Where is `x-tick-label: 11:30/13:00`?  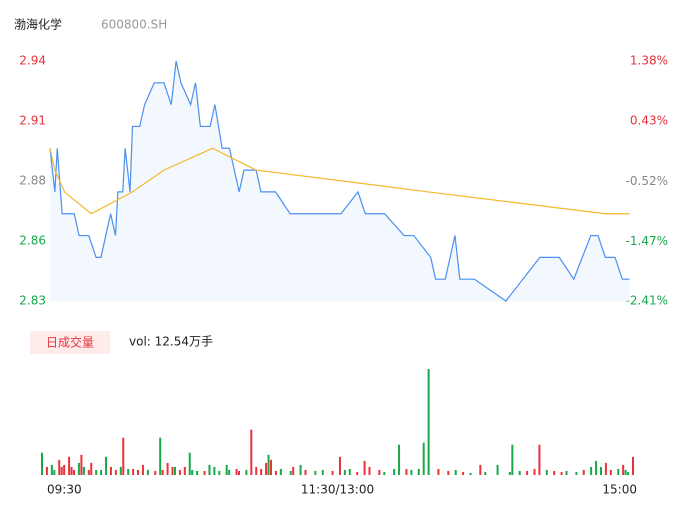 x-tick-label: 11:30/13:00 is located at coordinates (337, 490).